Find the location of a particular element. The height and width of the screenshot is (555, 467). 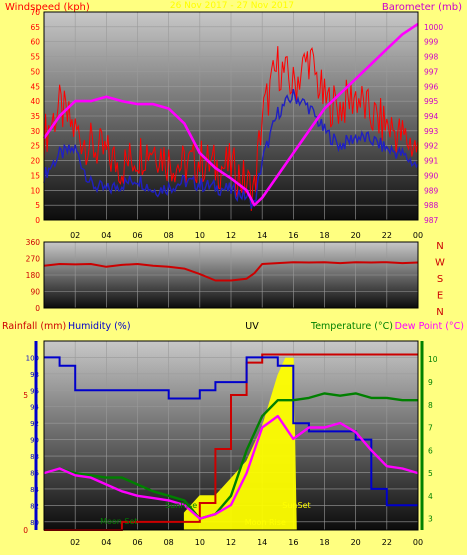

wind-tick-label: 5 is located at coordinates (37, 205).